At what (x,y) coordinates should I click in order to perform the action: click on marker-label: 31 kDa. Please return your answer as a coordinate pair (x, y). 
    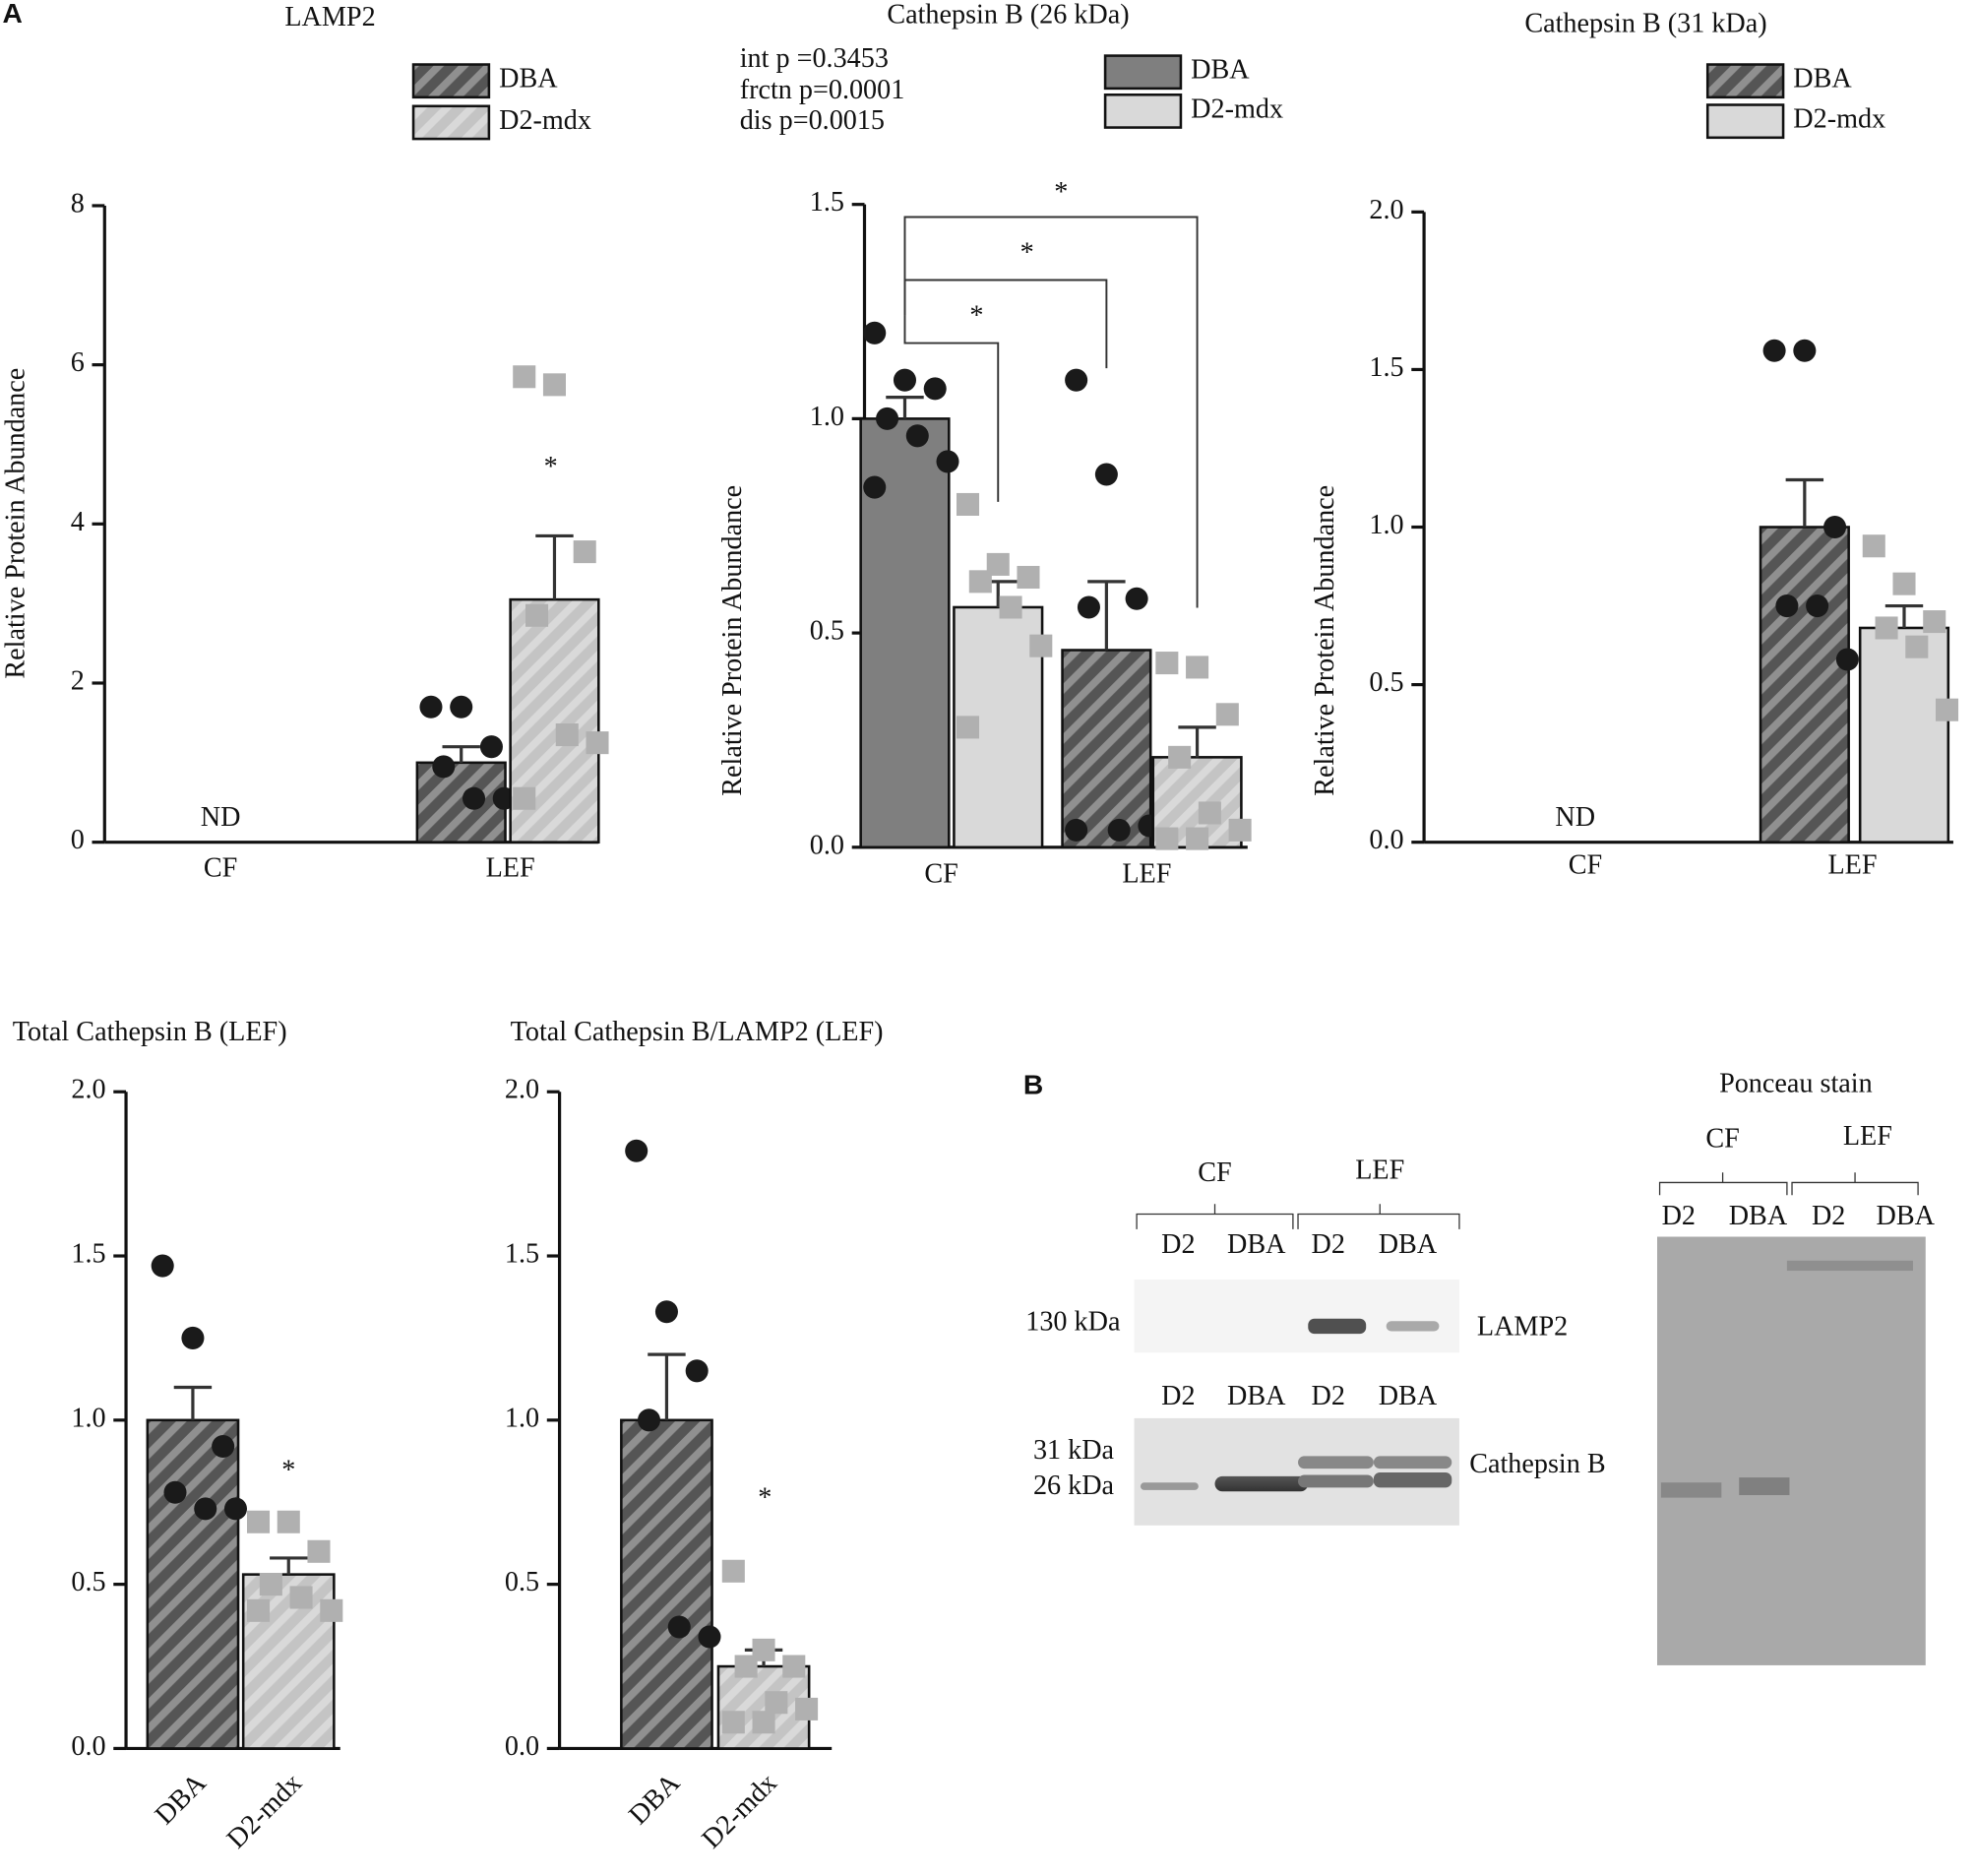
    Looking at the image, I should click on (1074, 1450).